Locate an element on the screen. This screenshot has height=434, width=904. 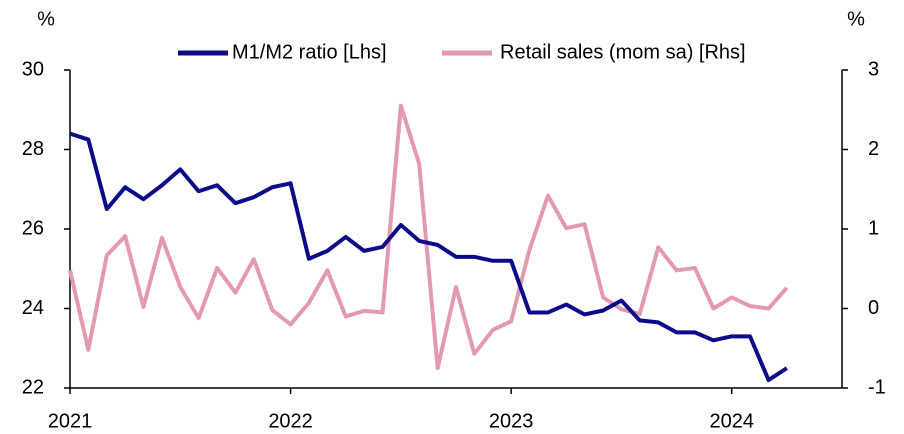
legend-label: Retail sales (mom sa) [Rhs] is located at coordinates (623, 52).